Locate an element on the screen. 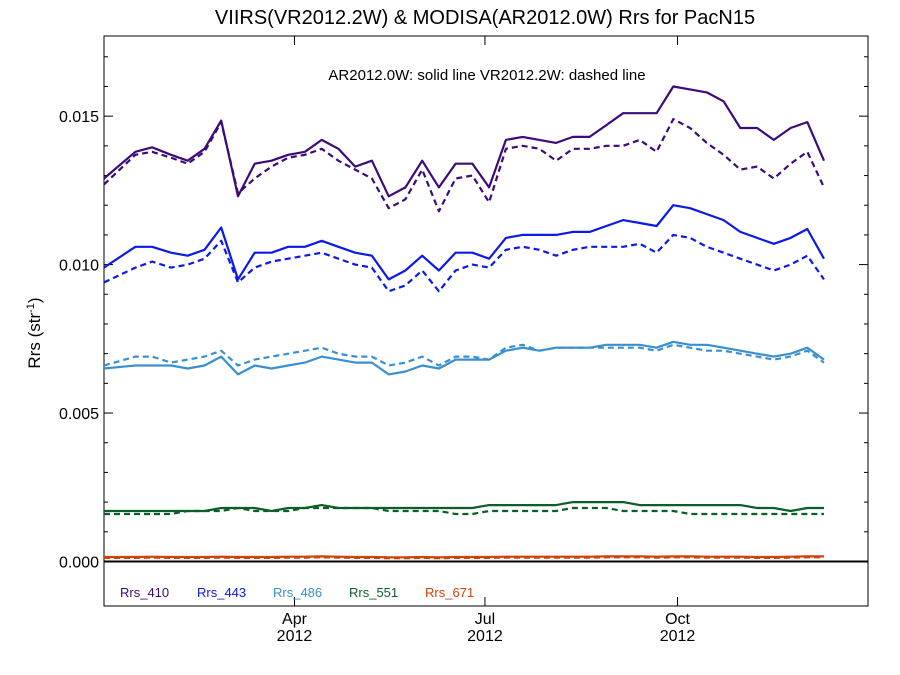 The width and height of the screenshot is (900, 675). series-line-rrs-486-solid is located at coordinates (464, 358).